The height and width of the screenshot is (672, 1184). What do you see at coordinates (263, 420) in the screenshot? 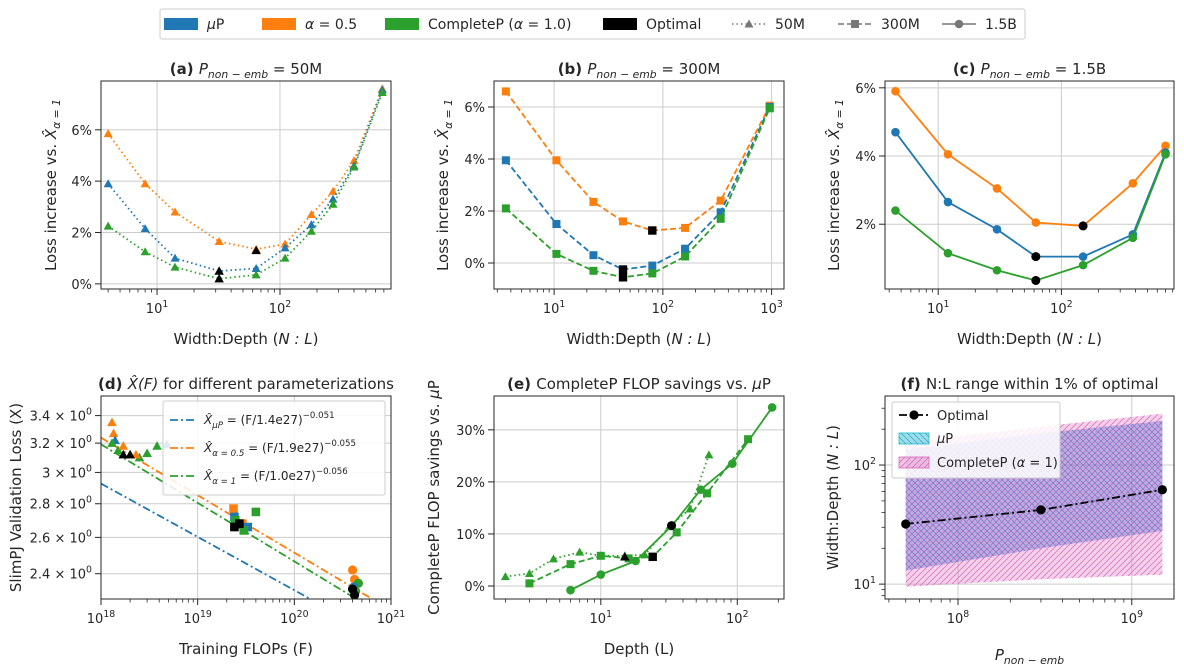
I see `fit-legend-label-0-part-2: = (F/1.4e27)` at bounding box center [263, 420].